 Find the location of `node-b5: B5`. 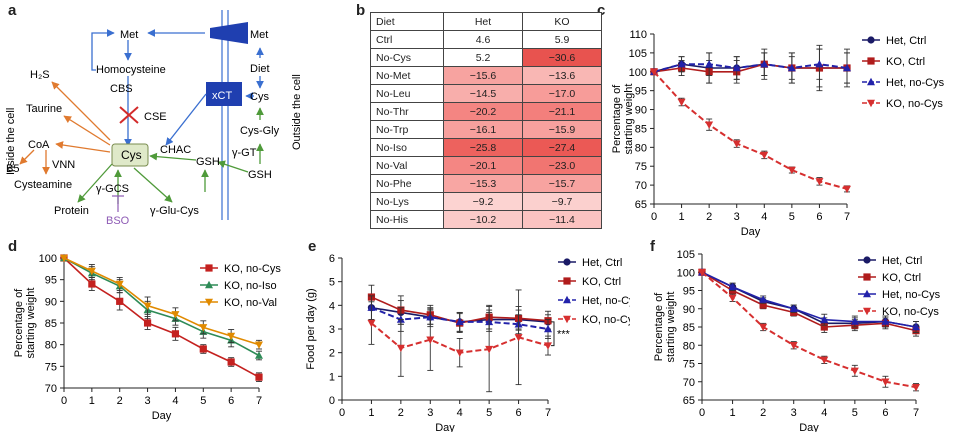

node-b5: B5 is located at coordinates (12, 169).